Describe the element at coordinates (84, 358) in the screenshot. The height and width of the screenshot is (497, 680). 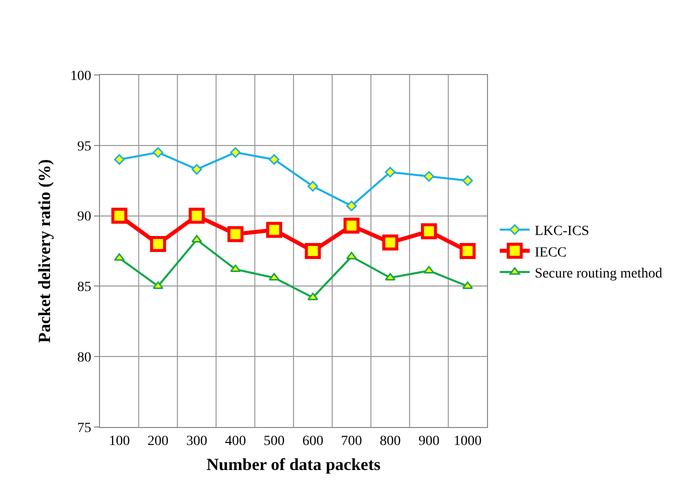
I see `y-tick-label: 80` at that location.